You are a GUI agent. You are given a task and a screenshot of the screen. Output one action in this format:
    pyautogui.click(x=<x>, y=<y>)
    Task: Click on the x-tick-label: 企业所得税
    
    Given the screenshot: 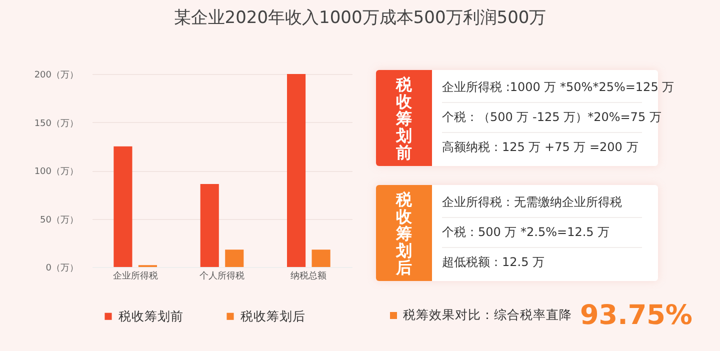 What is the action you would take?
    pyautogui.click(x=135, y=276)
    